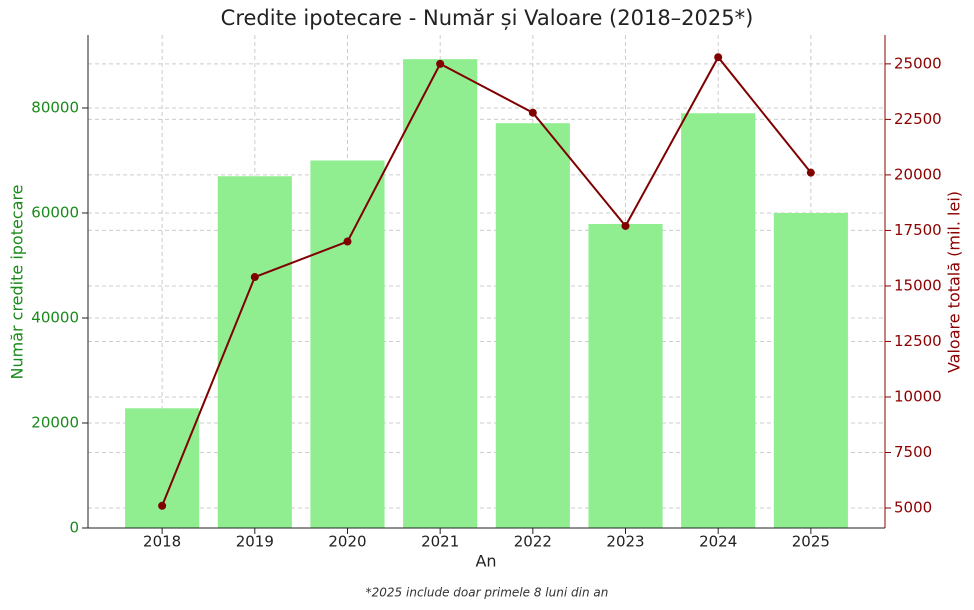  I want to click on y-tick-label: 20000, so click(55, 422).